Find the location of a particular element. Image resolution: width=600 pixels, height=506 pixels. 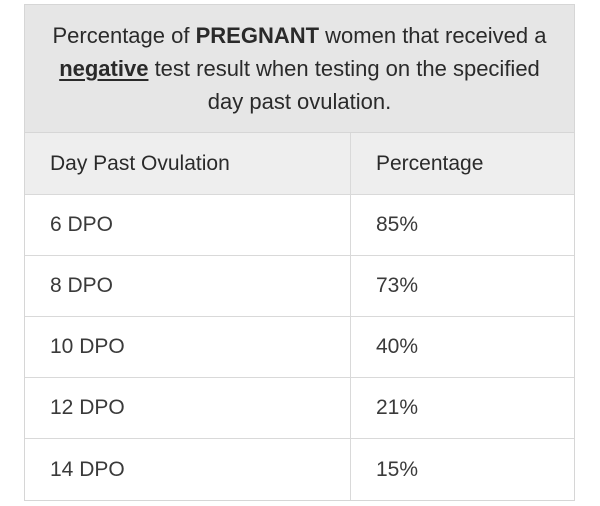

table-row: 8 DPO 73% is located at coordinates (299, 286).